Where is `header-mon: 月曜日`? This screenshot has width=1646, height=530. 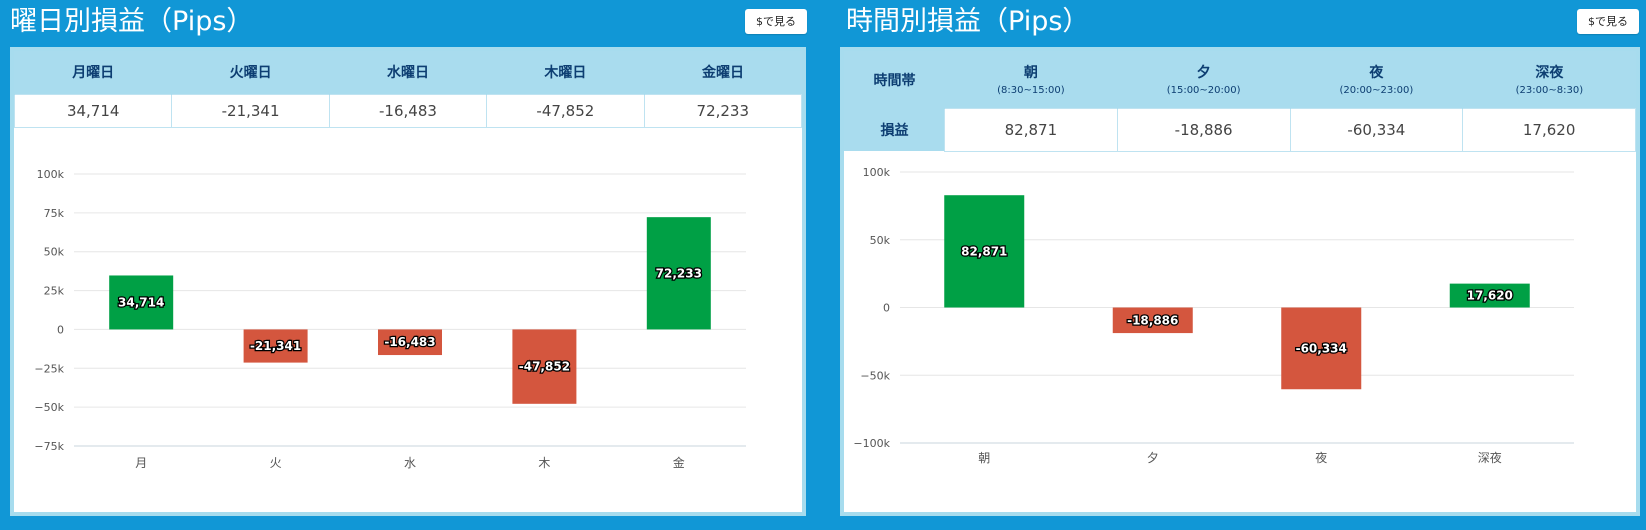
header-mon: 月曜日 is located at coordinates (92, 72).